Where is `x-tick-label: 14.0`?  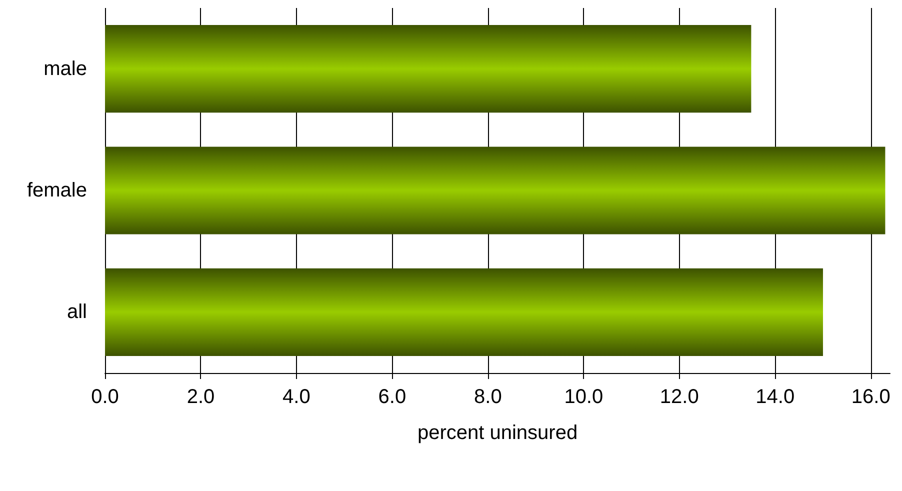 x-tick-label: 14.0 is located at coordinates (775, 397).